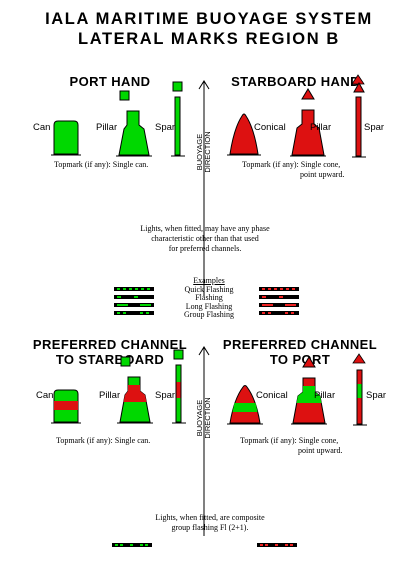 This screenshot has width=418, height=562. What do you see at coordinates (204, 188) in the screenshot?
I see `buoyage-direction-arrow-upper` at bounding box center [204, 188].